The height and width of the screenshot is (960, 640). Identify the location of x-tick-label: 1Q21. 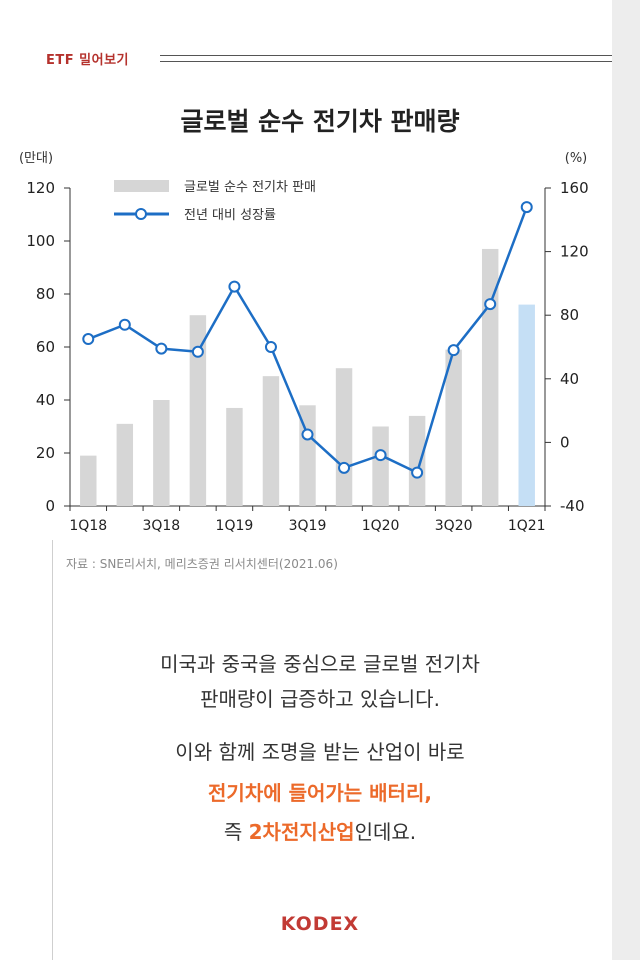
(527, 526).